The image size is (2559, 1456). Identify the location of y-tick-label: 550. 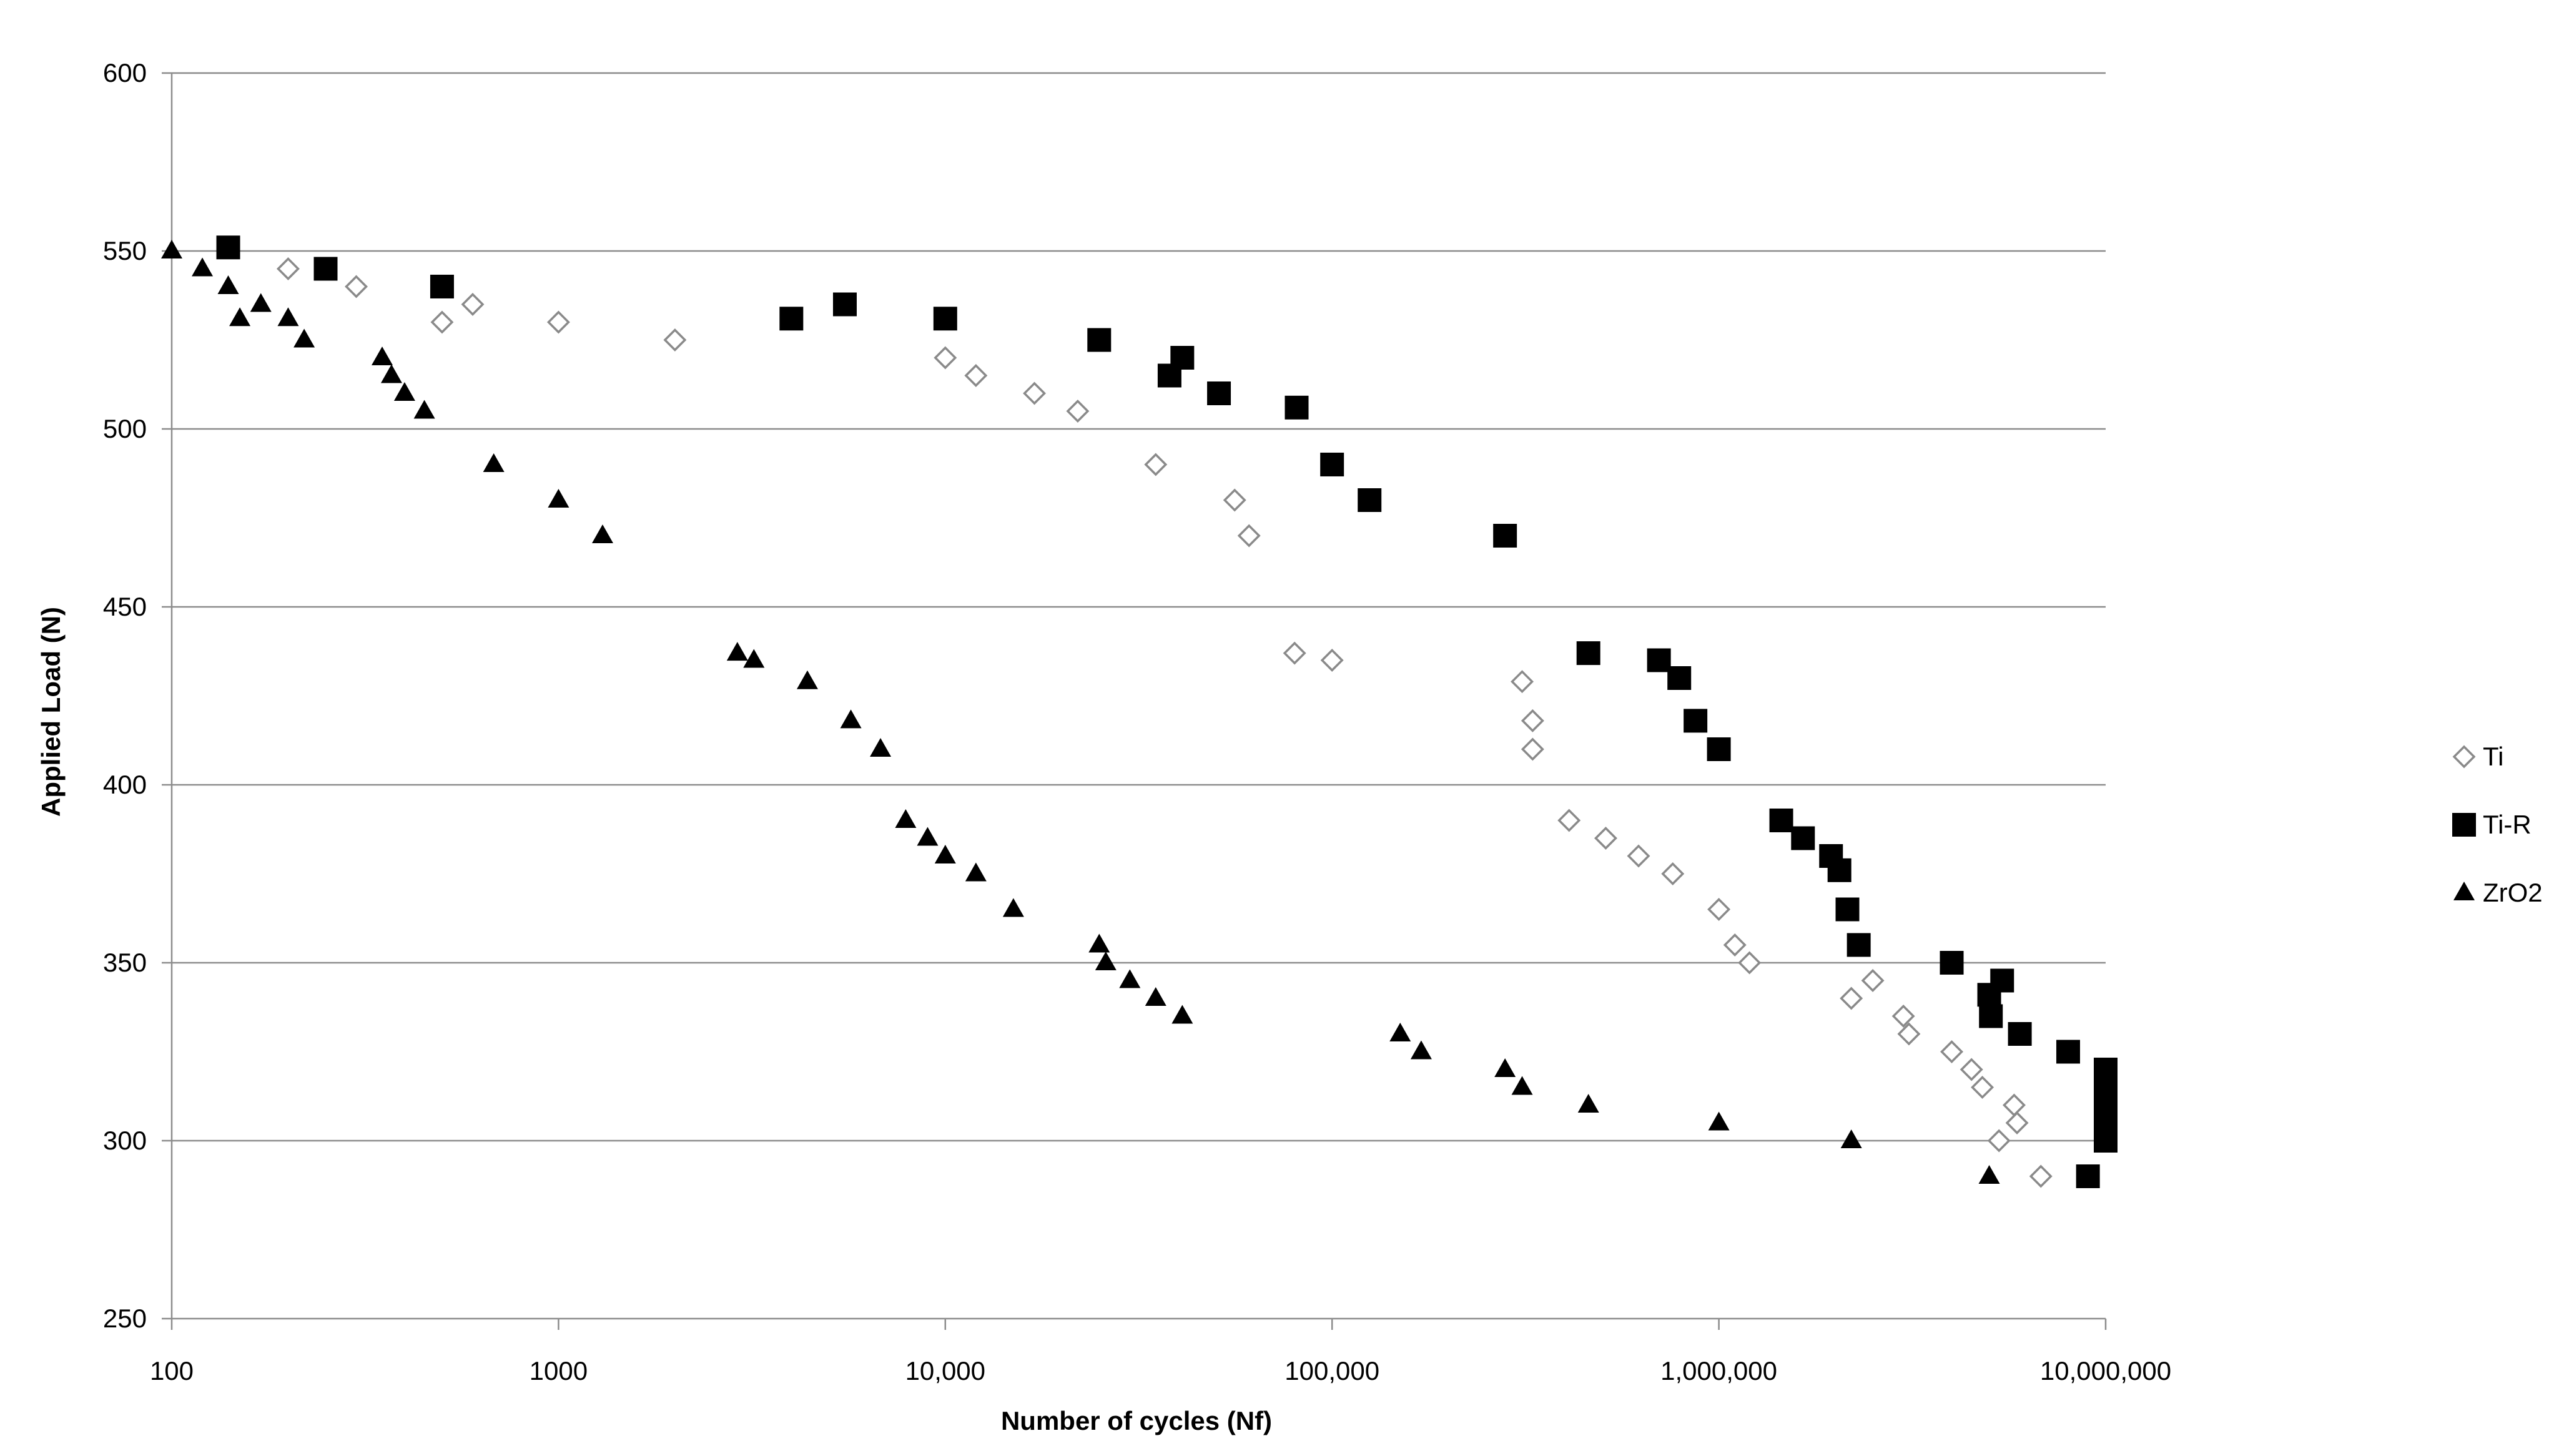
(125, 251).